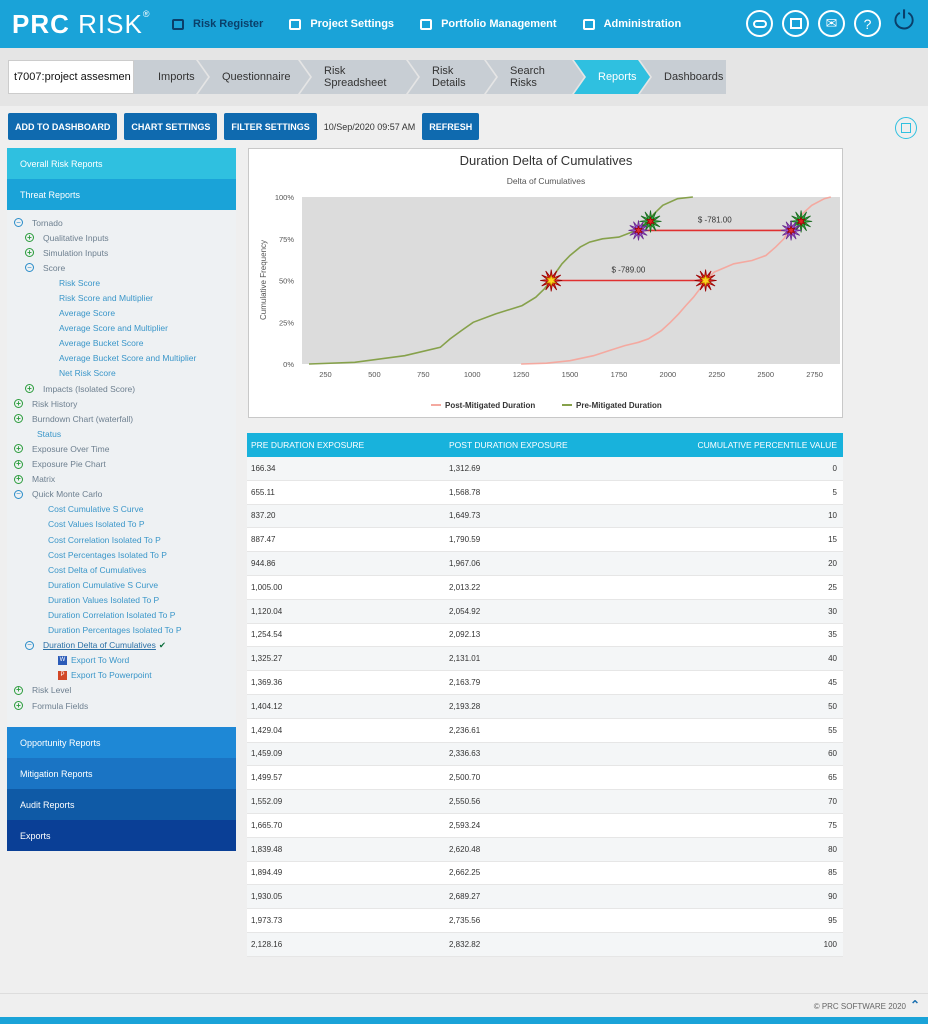 The width and height of the screenshot is (928, 1024). I want to click on tree-item: − Score, so click(121, 267).